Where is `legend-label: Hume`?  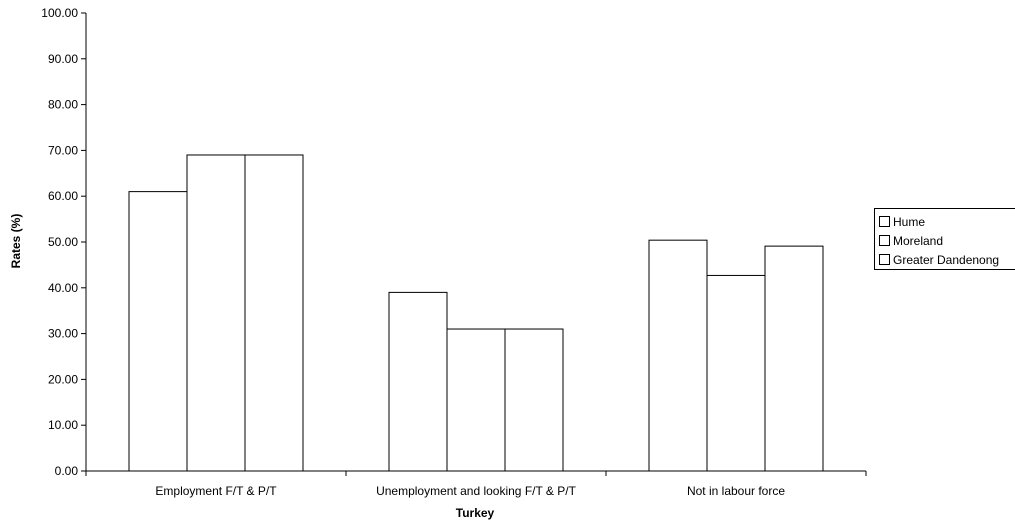 legend-label: Hume is located at coordinates (909, 221).